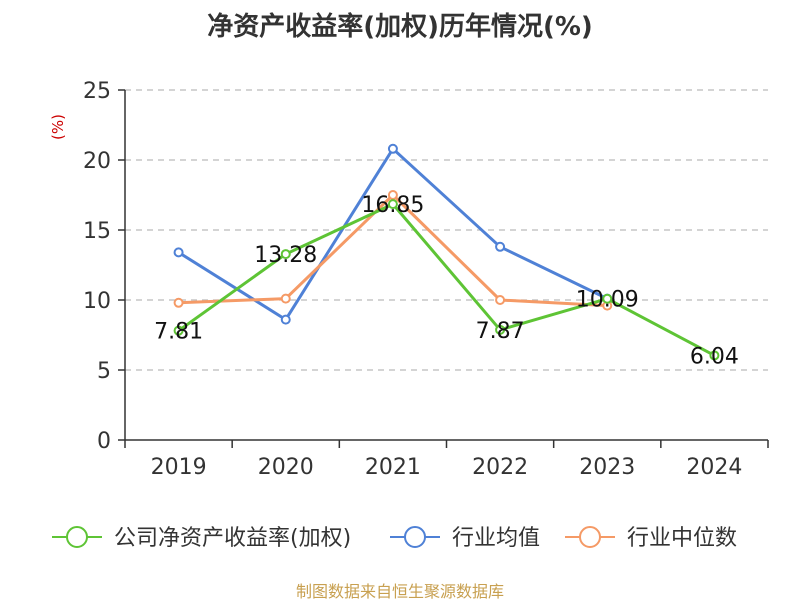 Image resolution: width=800 pixels, height=602 pixels. I want to click on data-label: 10.09, so click(607, 300).